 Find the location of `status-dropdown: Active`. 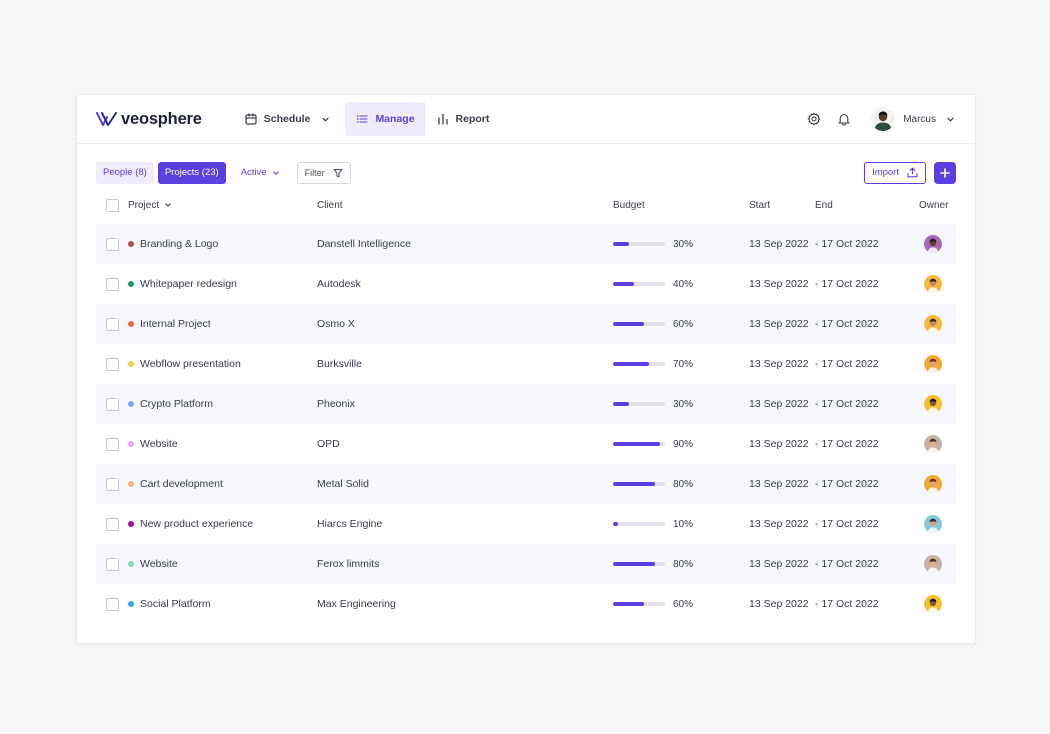

status-dropdown: Active is located at coordinates (260, 172).